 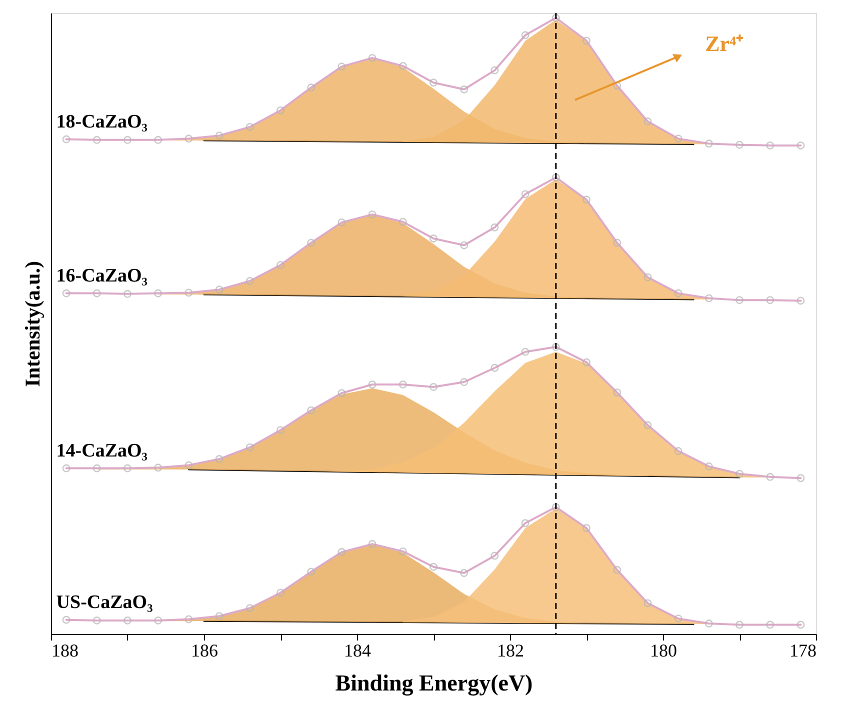 What do you see at coordinates (102, 451) in the screenshot?
I see `series-label: 14-CaZaO₃` at bounding box center [102, 451].